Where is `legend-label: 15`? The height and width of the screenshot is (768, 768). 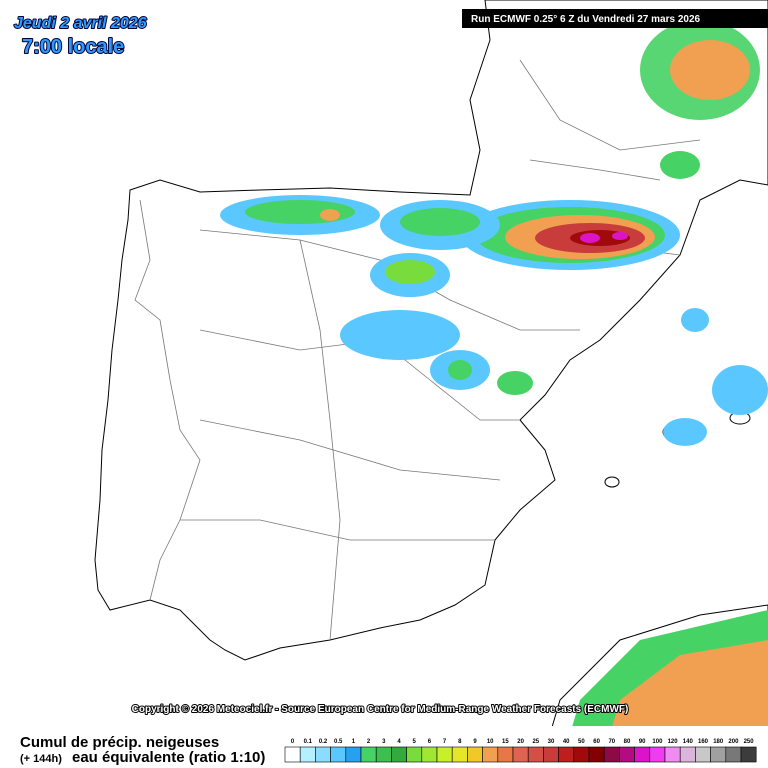
legend-label: 15 is located at coordinates (505, 742).